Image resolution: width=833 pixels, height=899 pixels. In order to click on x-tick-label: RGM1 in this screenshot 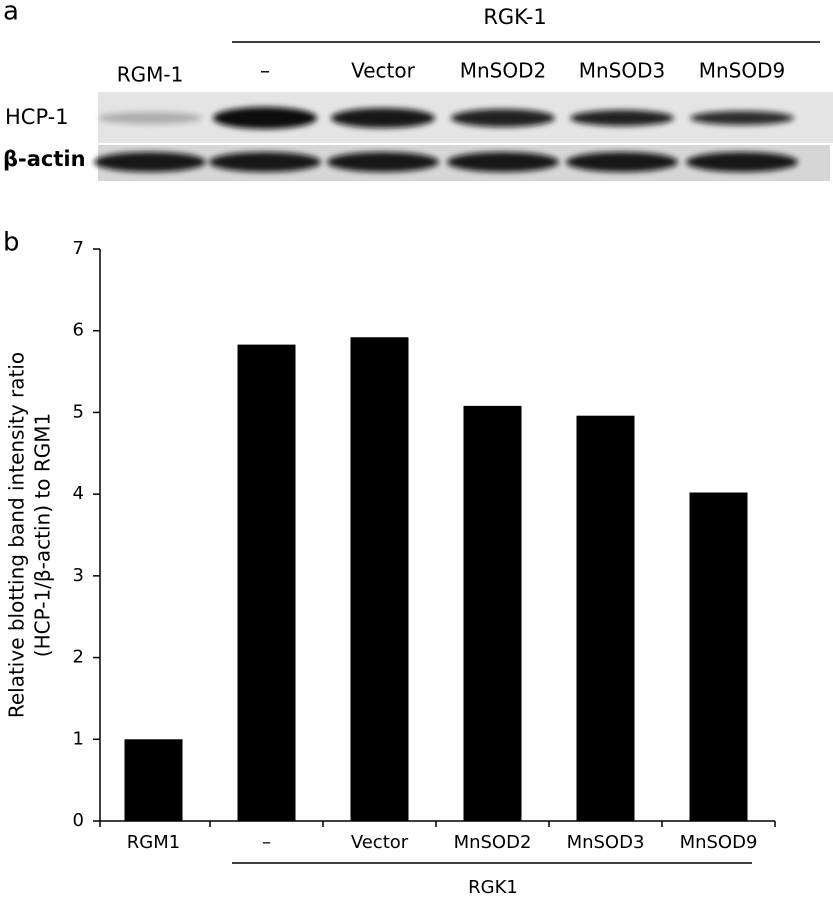, I will do `click(153, 842)`.